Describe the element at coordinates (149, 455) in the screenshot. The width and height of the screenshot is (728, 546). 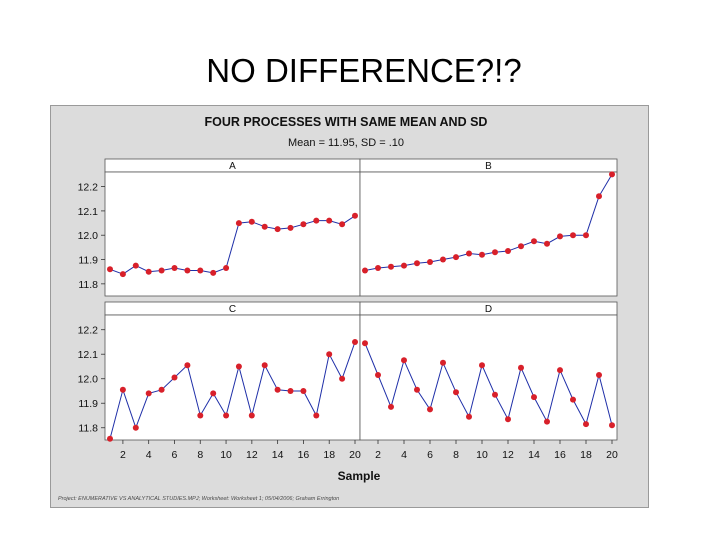
I see `x-tick-label-c-1: 4` at that location.